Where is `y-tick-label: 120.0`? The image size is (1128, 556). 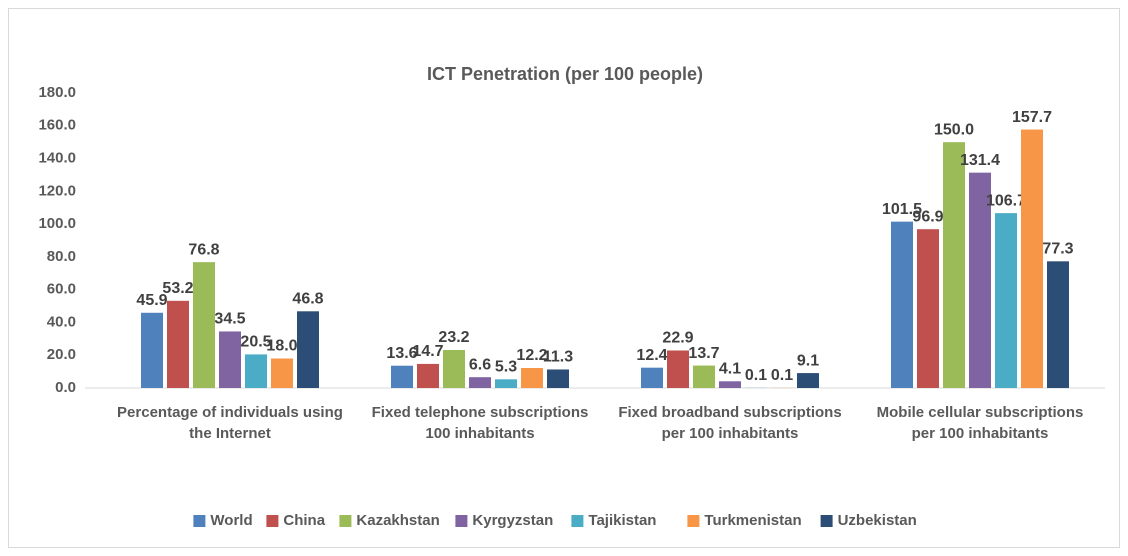
y-tick-label: 120.0 is located at coordinates (57, 190).